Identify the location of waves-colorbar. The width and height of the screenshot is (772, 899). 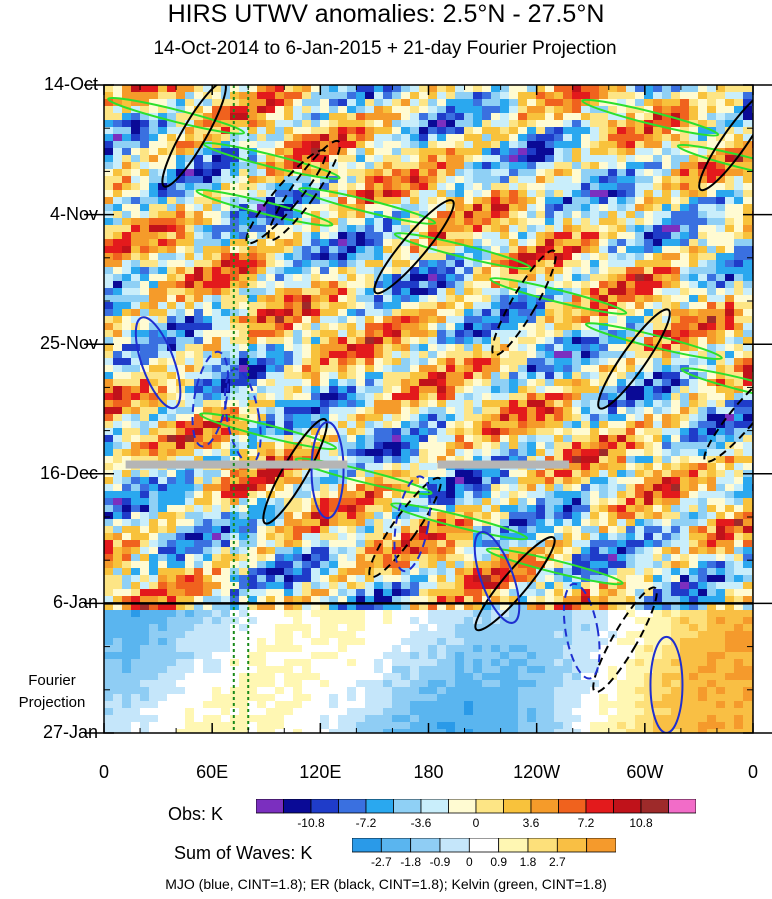
(484, 845).